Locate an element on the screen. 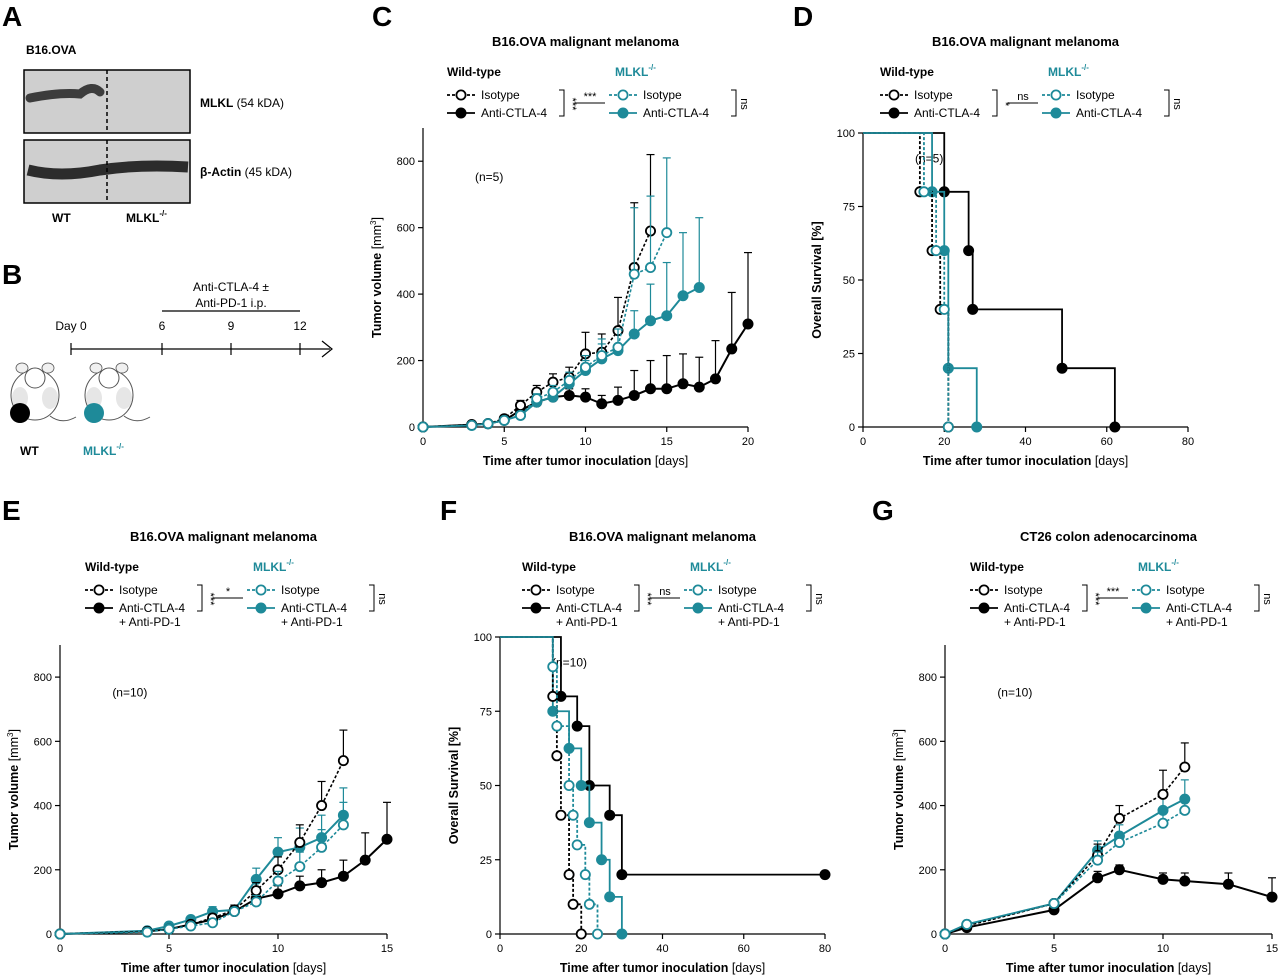  series-line is located at coordinates (1065, 850).